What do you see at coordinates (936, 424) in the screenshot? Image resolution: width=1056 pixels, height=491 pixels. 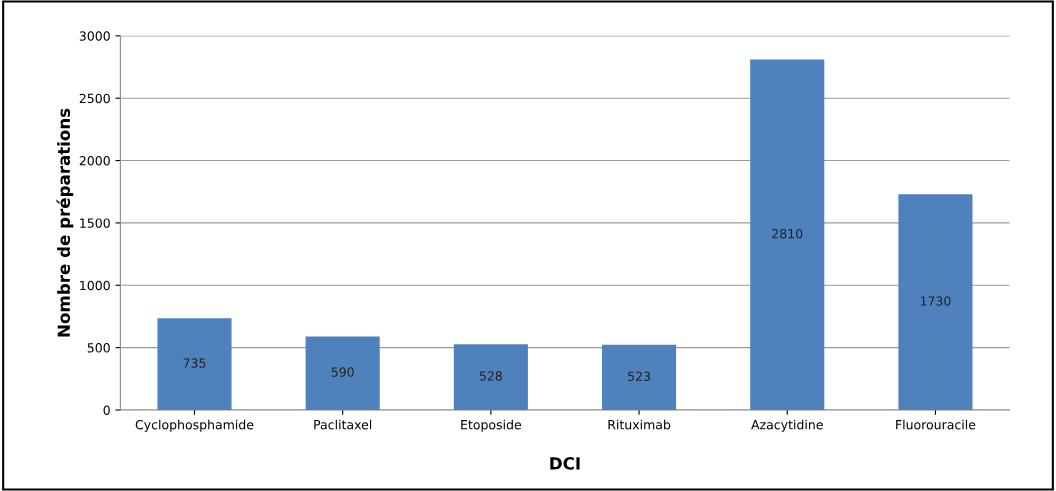 I see `x-tick-label: Fluorouracile` at bounding box center [936, 424].